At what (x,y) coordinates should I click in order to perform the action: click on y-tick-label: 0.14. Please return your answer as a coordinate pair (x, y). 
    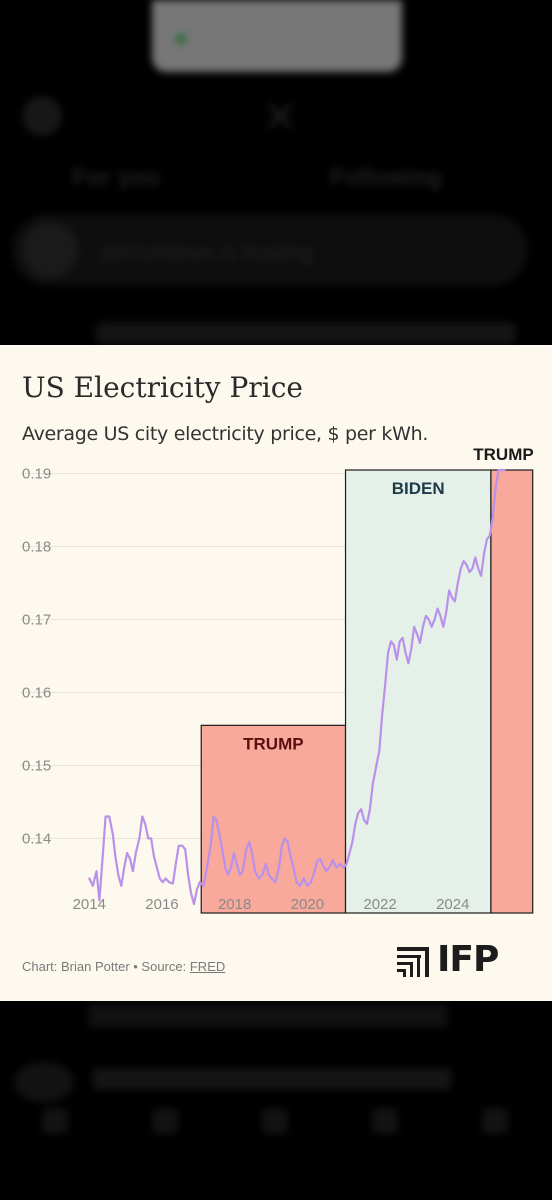
    Looking at the image, I should click on (36, 838).